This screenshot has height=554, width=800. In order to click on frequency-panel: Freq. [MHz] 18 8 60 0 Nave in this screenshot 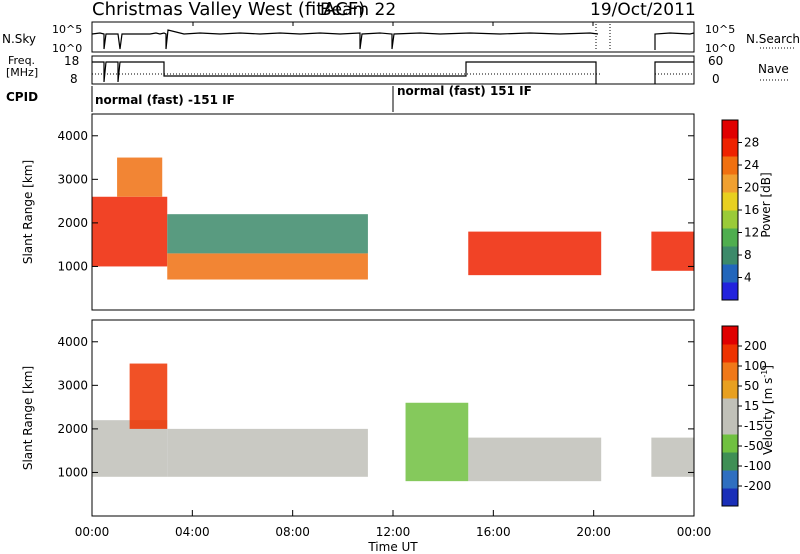, I will do `click(398, 70)`.